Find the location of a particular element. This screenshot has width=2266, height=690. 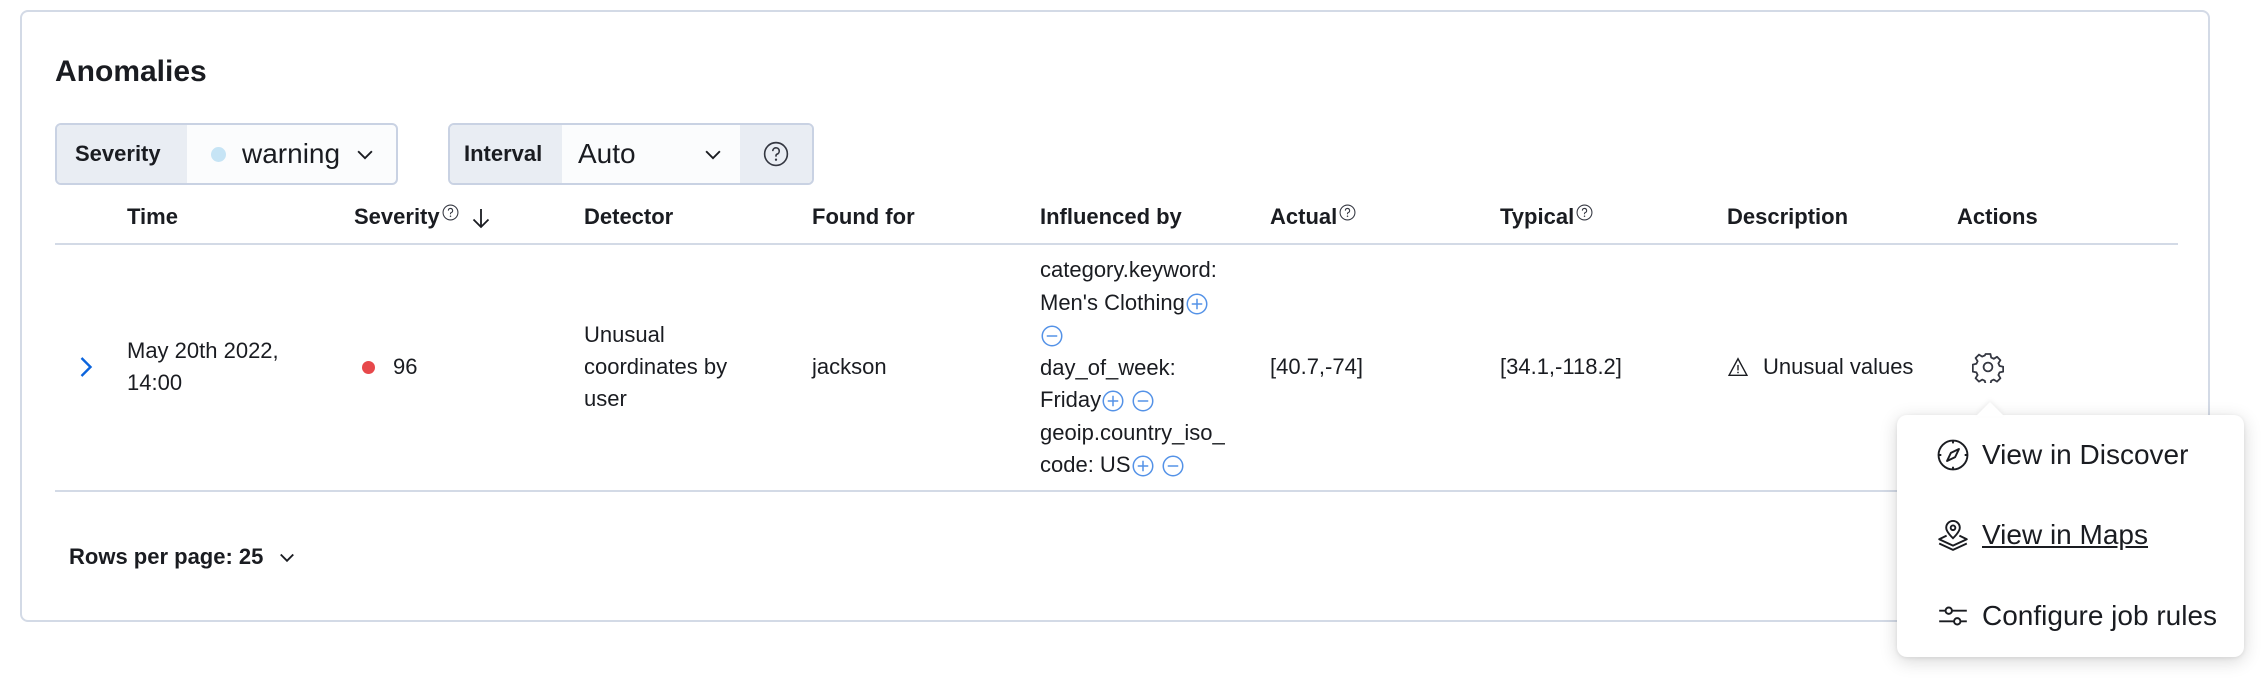

column-header-description: Description is located at coordinates (1788, 216).